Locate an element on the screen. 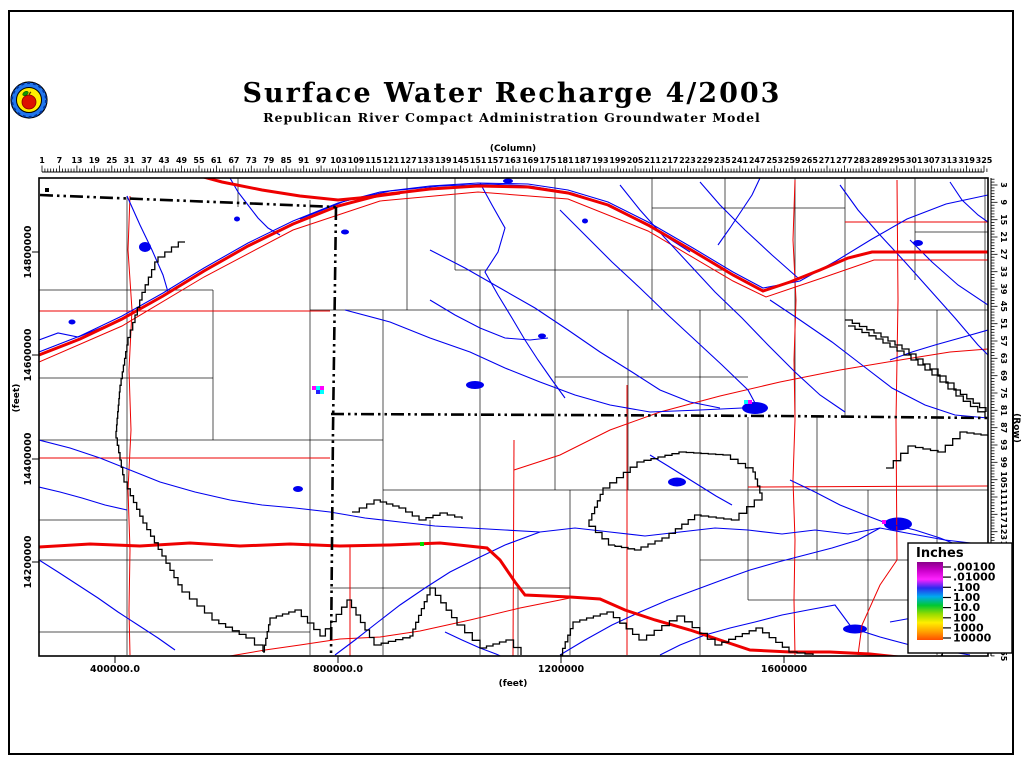 The height and width of the screenshot is (768, 1024). column-tick-label: 211 is located at coordinates (652, 160).